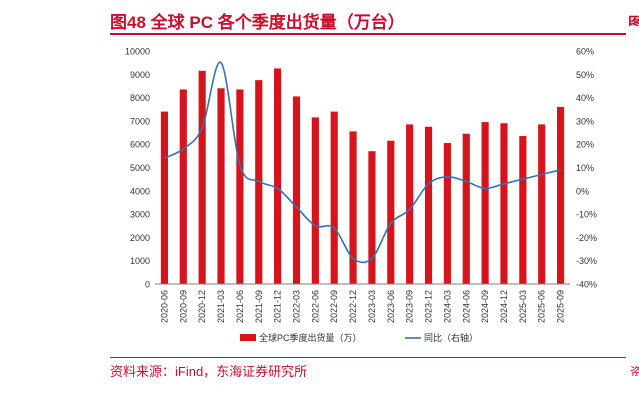 The width and height of the screenshot is (639, 417). Describe the element at coordinates (140, 168) in the screenshot. I see `y-left-tick-label: 5000` at that location.